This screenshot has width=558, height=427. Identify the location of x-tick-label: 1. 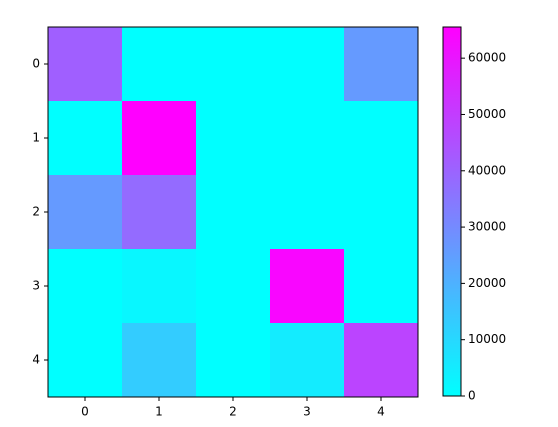
(159, 412).